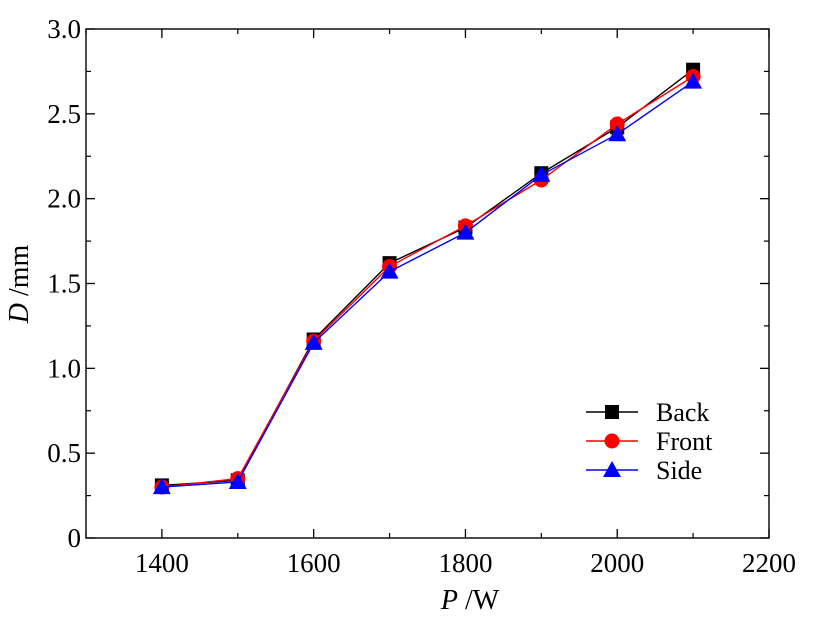  Describe the element at coordinates (162, 563) in the screenshot. I see `x-tick-label: 1400` at that location.